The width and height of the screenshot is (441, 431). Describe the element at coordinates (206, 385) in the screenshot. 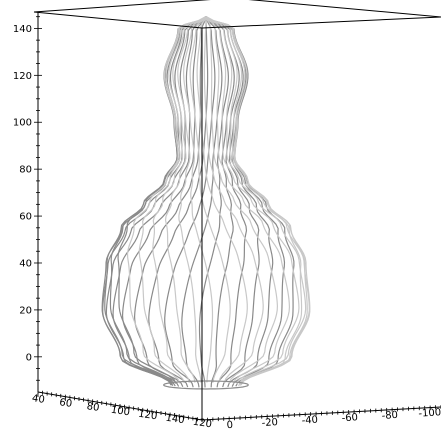

I see `surface-base-rim` at that location.